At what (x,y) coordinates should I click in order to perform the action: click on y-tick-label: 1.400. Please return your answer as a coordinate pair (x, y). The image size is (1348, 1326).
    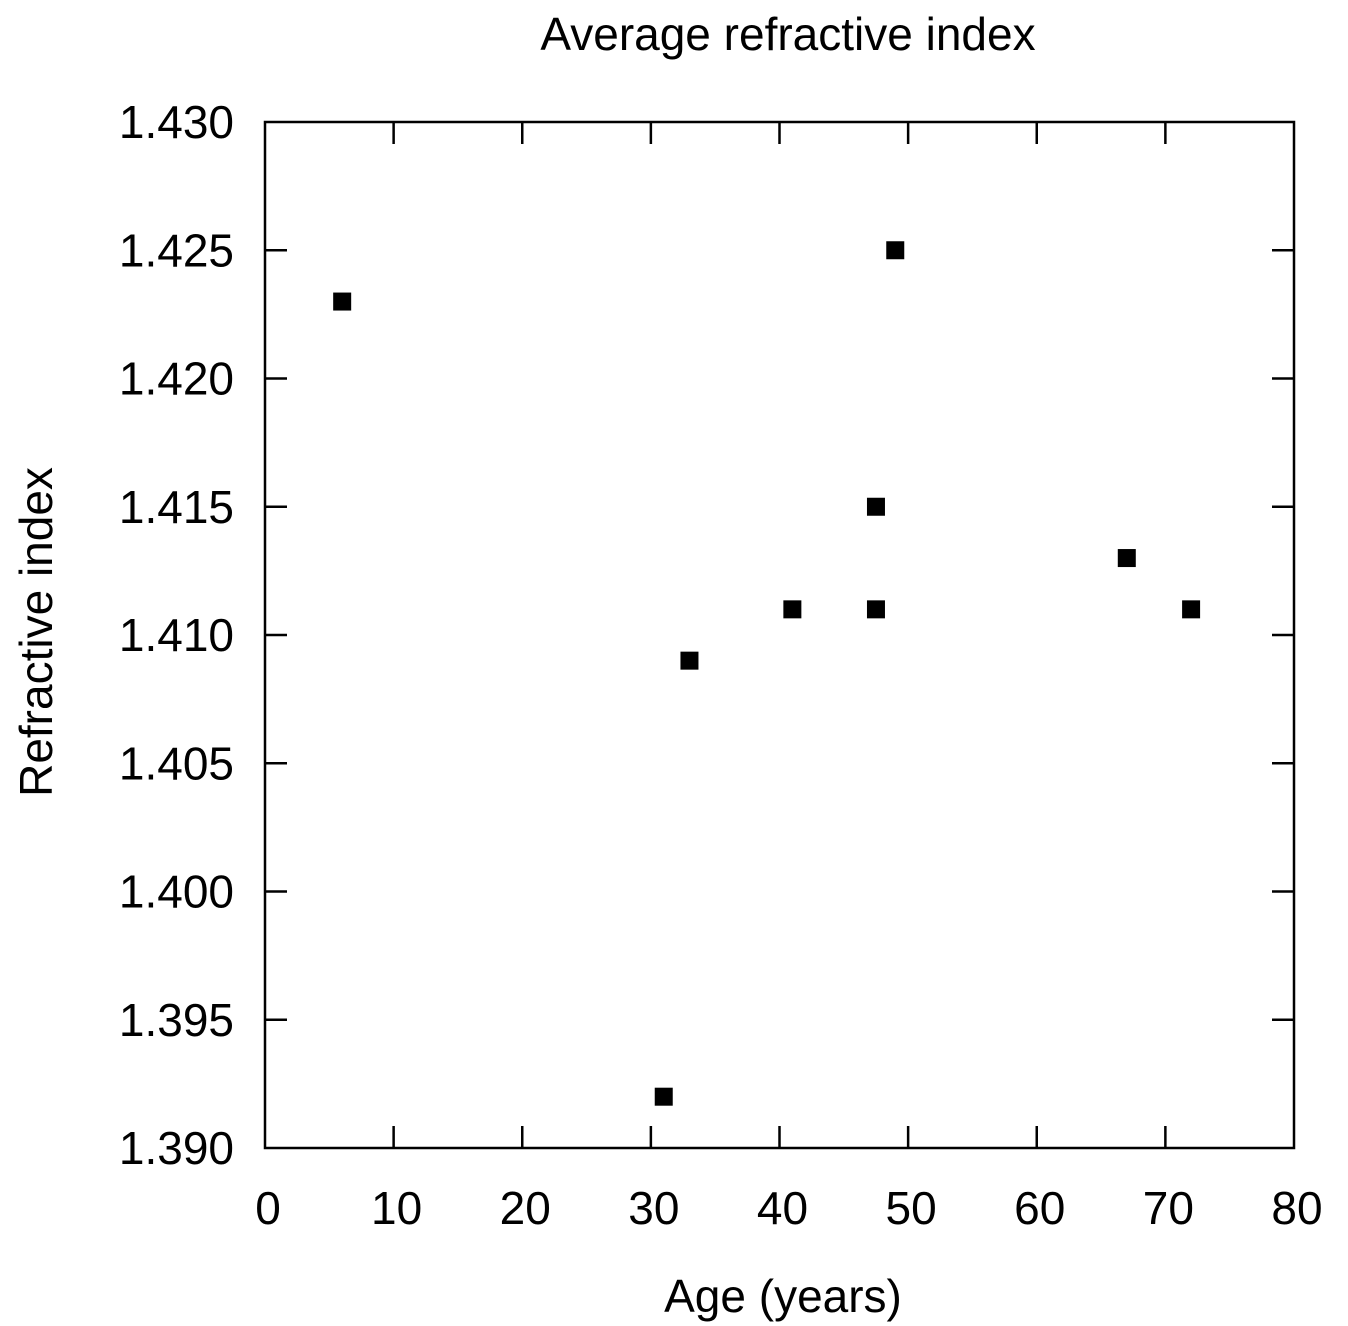
    Looking at the image, I should click on (176, 892).